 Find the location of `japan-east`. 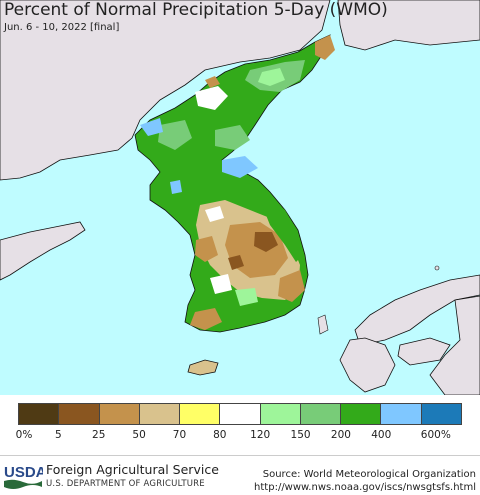

japan-east is located at coordinates (454, 345).